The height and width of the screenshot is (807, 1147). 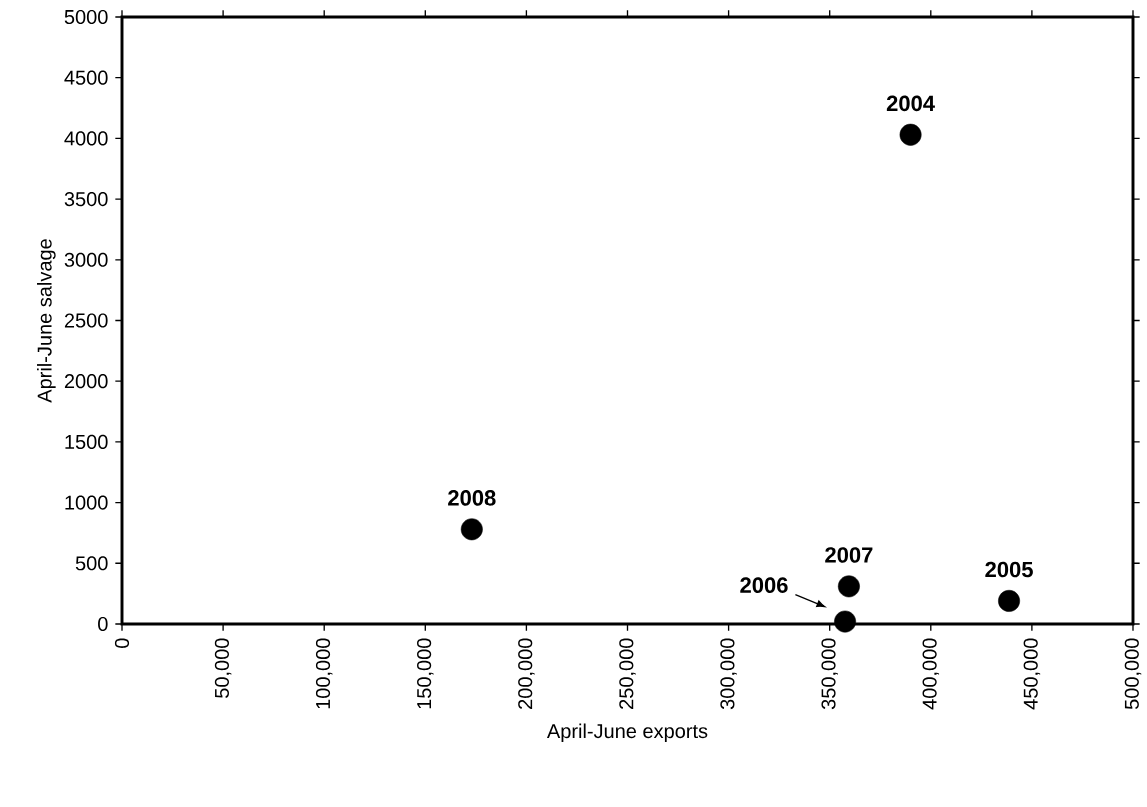 What do you see at coordinates (728, 674) in the screenshot?
I see `x-tick-label: 300,000` at bounding box center [728, 674].